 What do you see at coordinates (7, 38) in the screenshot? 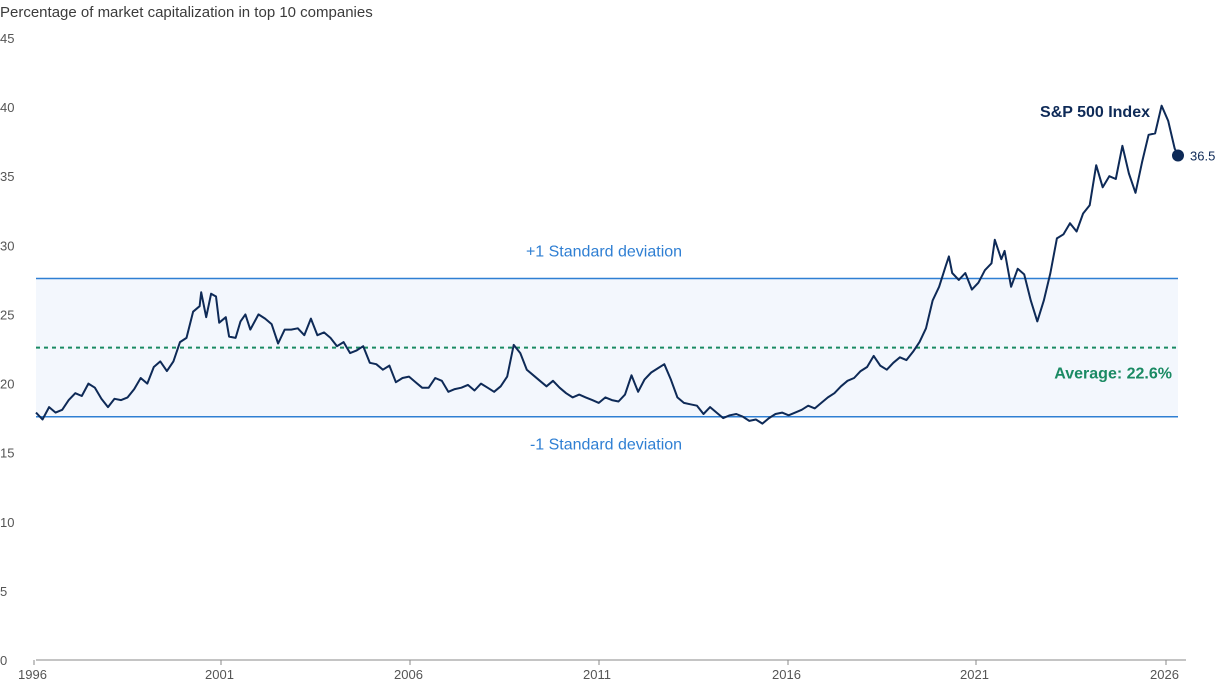
I see `y-tick-label: 45` at bounding box center [7, 38].